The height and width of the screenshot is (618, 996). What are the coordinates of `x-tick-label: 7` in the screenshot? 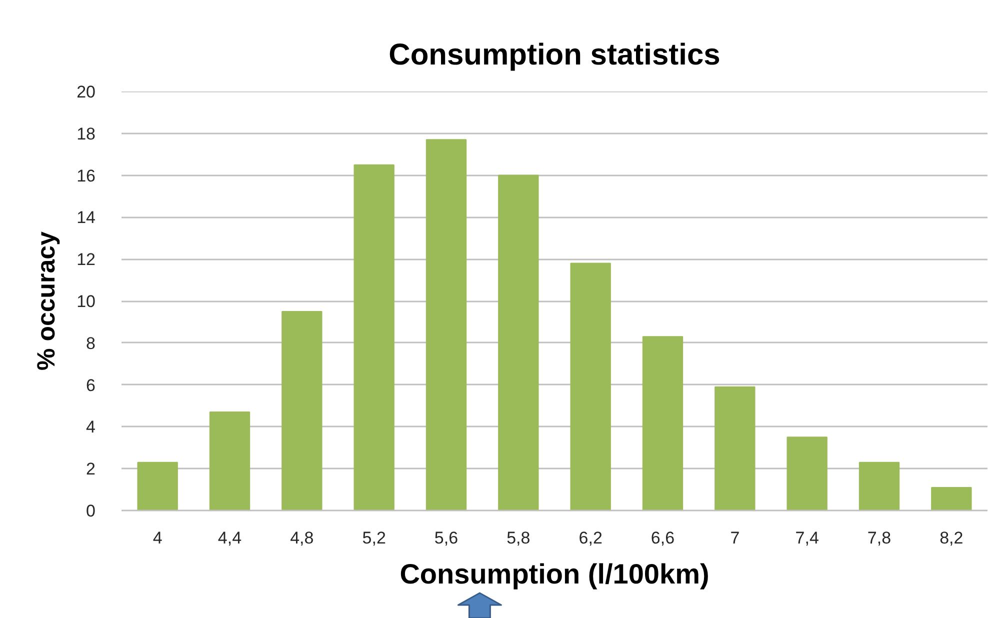 It's located at (735, 538).